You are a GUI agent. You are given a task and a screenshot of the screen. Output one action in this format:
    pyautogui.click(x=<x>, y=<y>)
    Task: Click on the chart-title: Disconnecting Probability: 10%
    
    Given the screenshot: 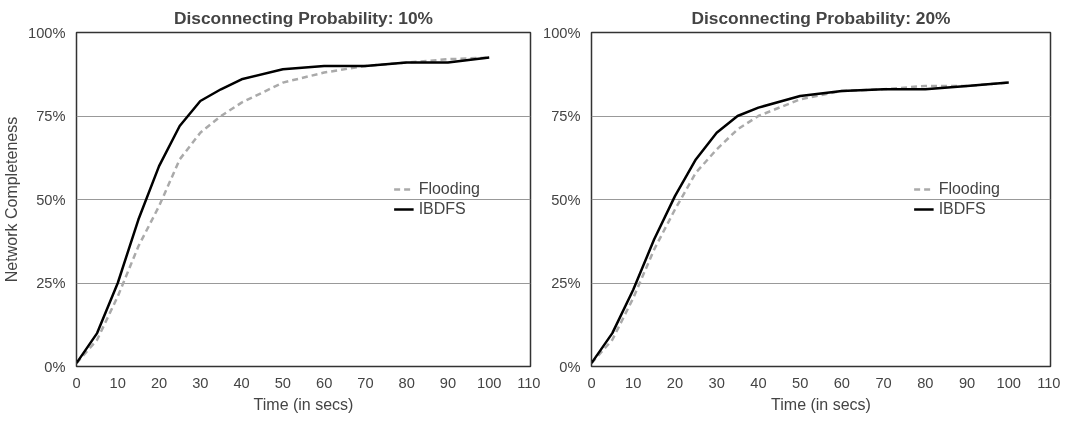 What is the action you would take?
    pyautogui.click(x=304, y=17)
    